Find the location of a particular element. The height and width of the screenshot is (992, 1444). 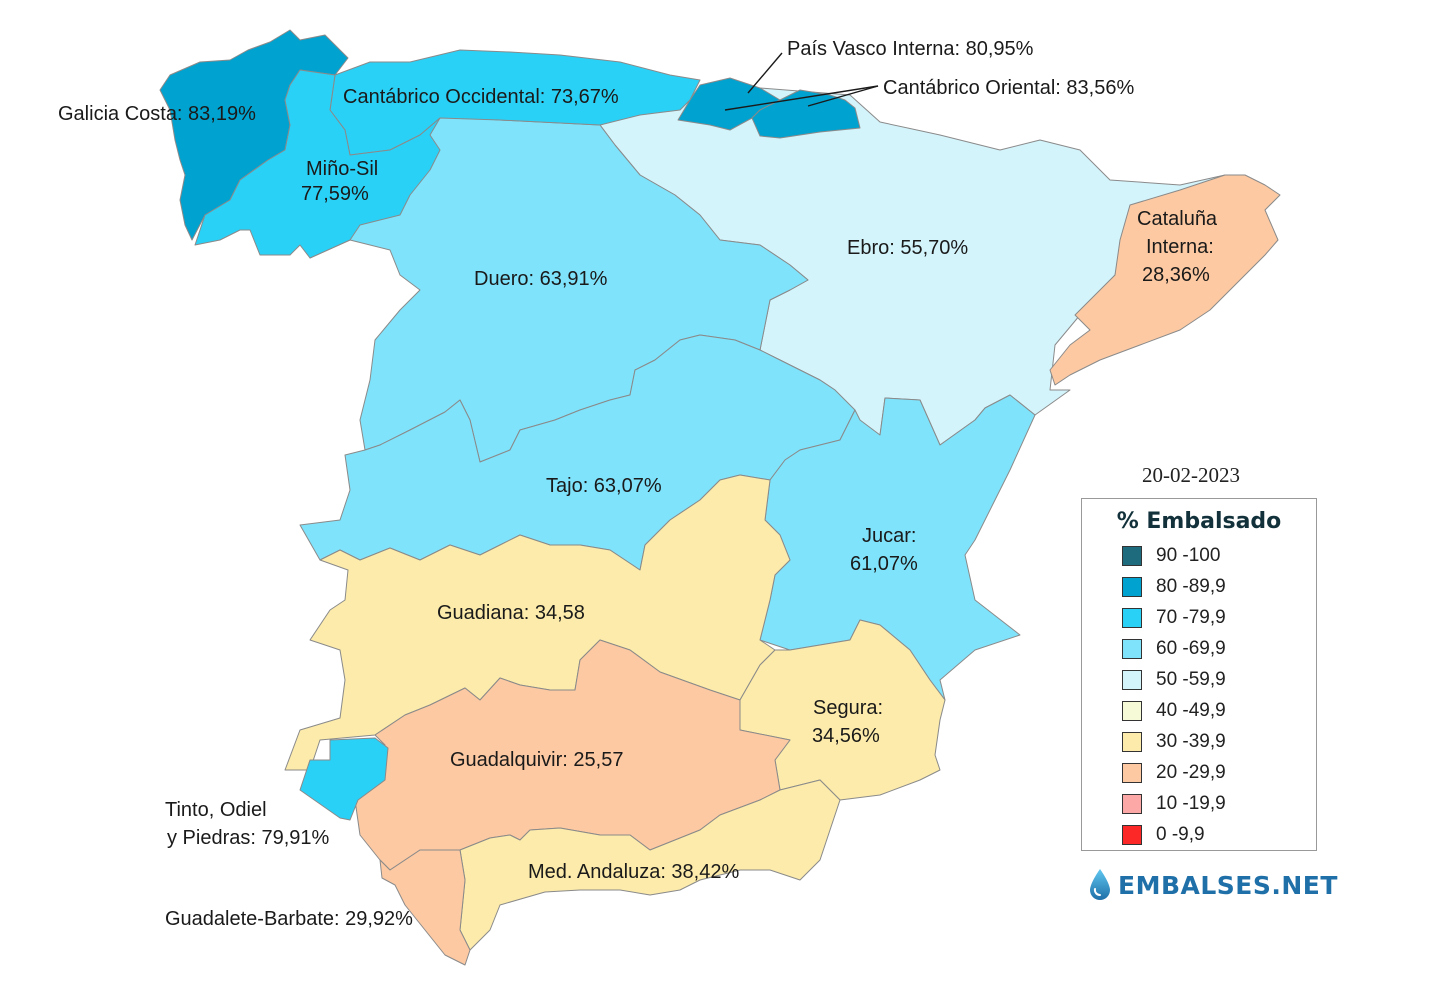

legend-item: 90 -100 is located at coordinates (1199, 555).